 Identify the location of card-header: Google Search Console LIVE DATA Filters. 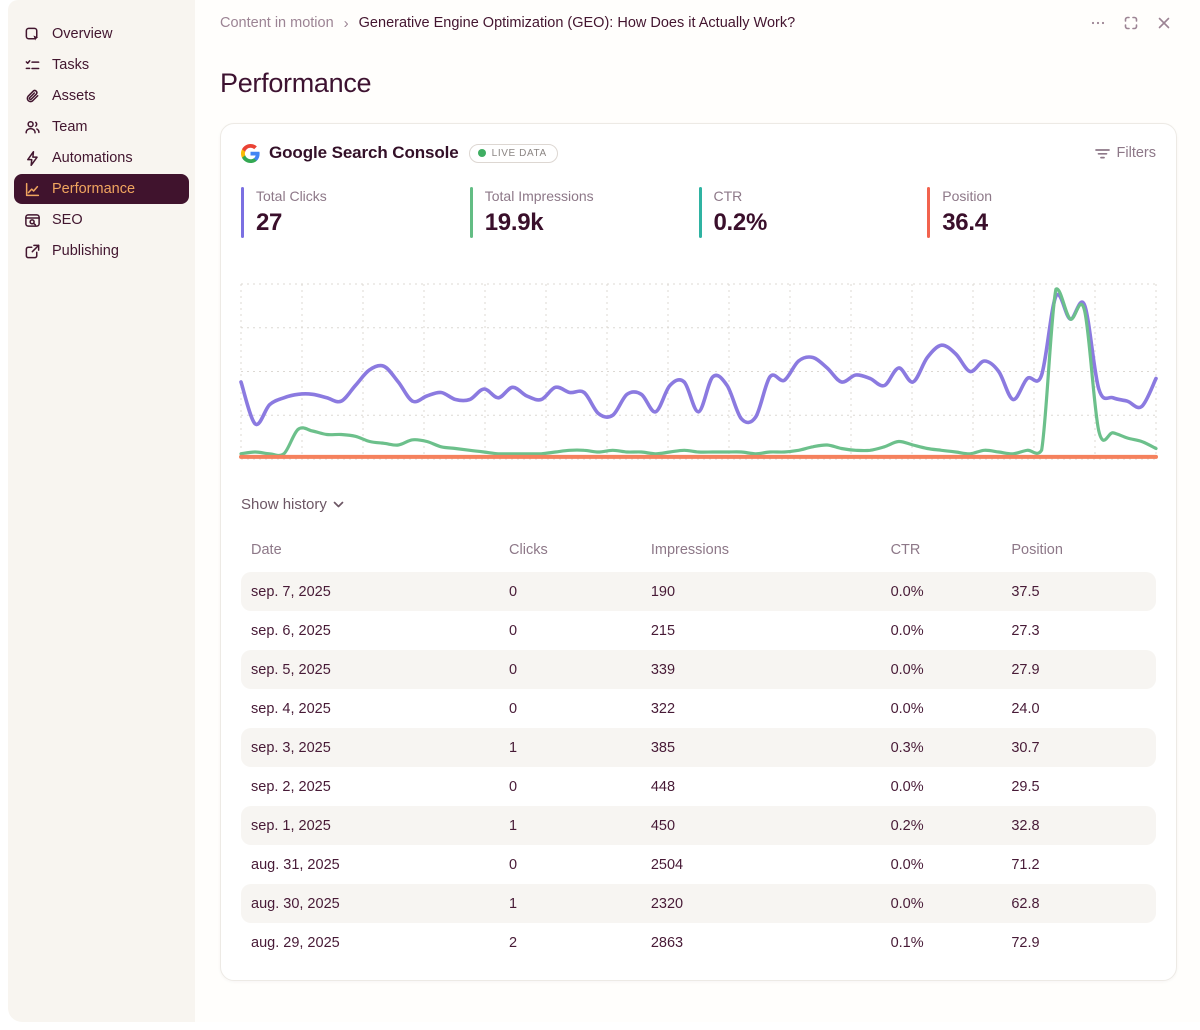
(698, 153).